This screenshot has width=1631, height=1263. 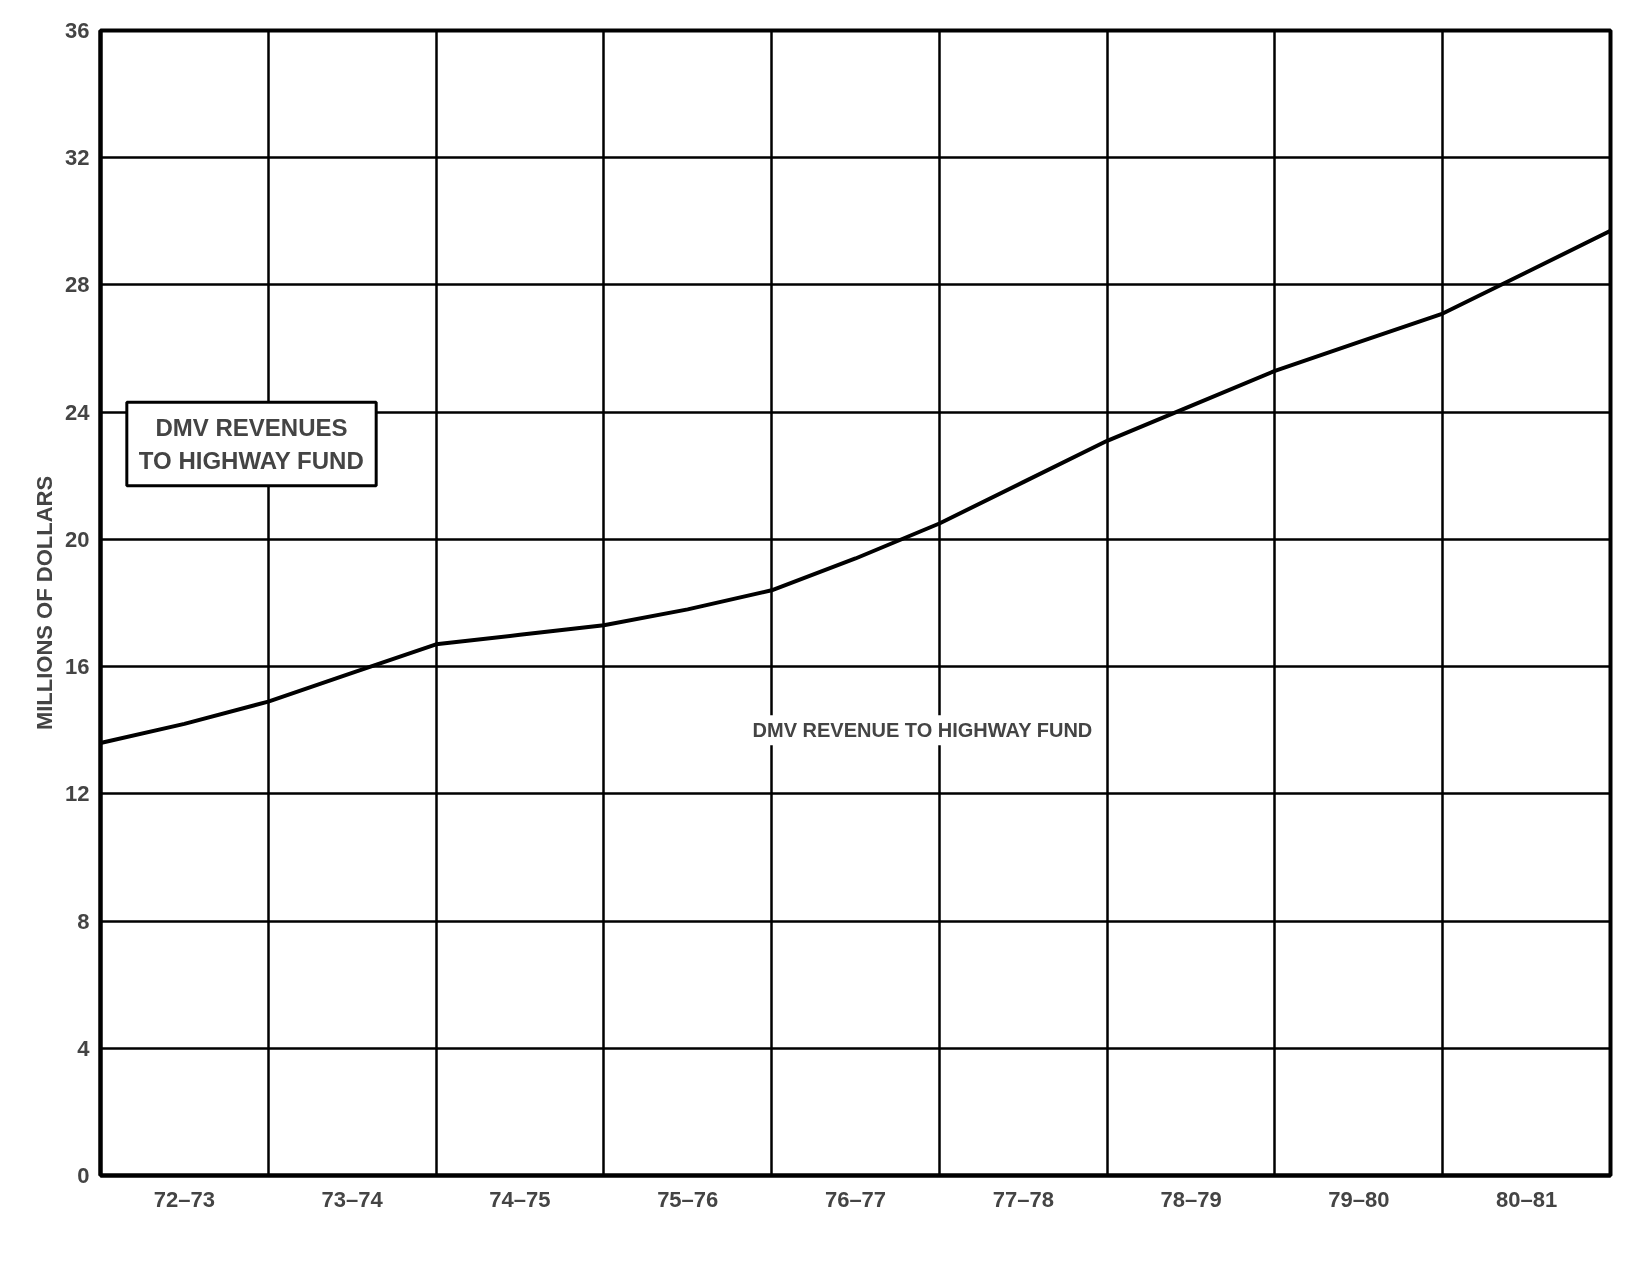 I want to click on y-tick-label: 36, so click(x=77, y=30).